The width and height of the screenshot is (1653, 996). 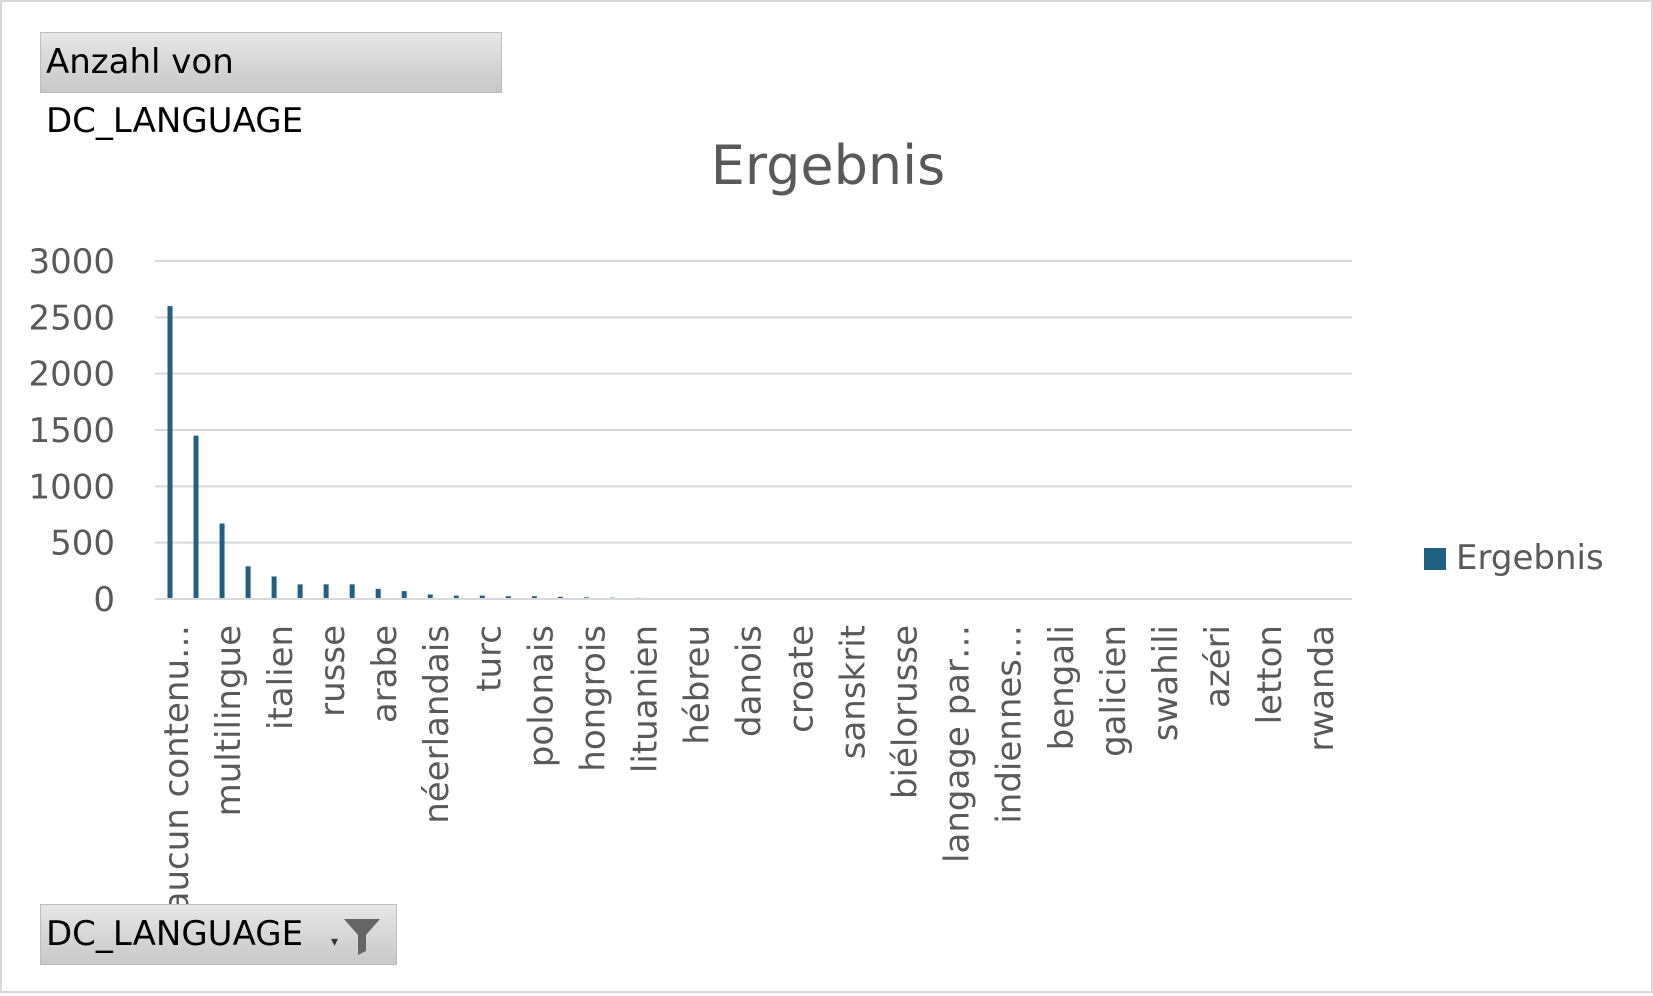 What do you see at coordinates (645, 699) in the screenshot?
I see `x-tick-label: lituanien` at bounding box center [645, 699].